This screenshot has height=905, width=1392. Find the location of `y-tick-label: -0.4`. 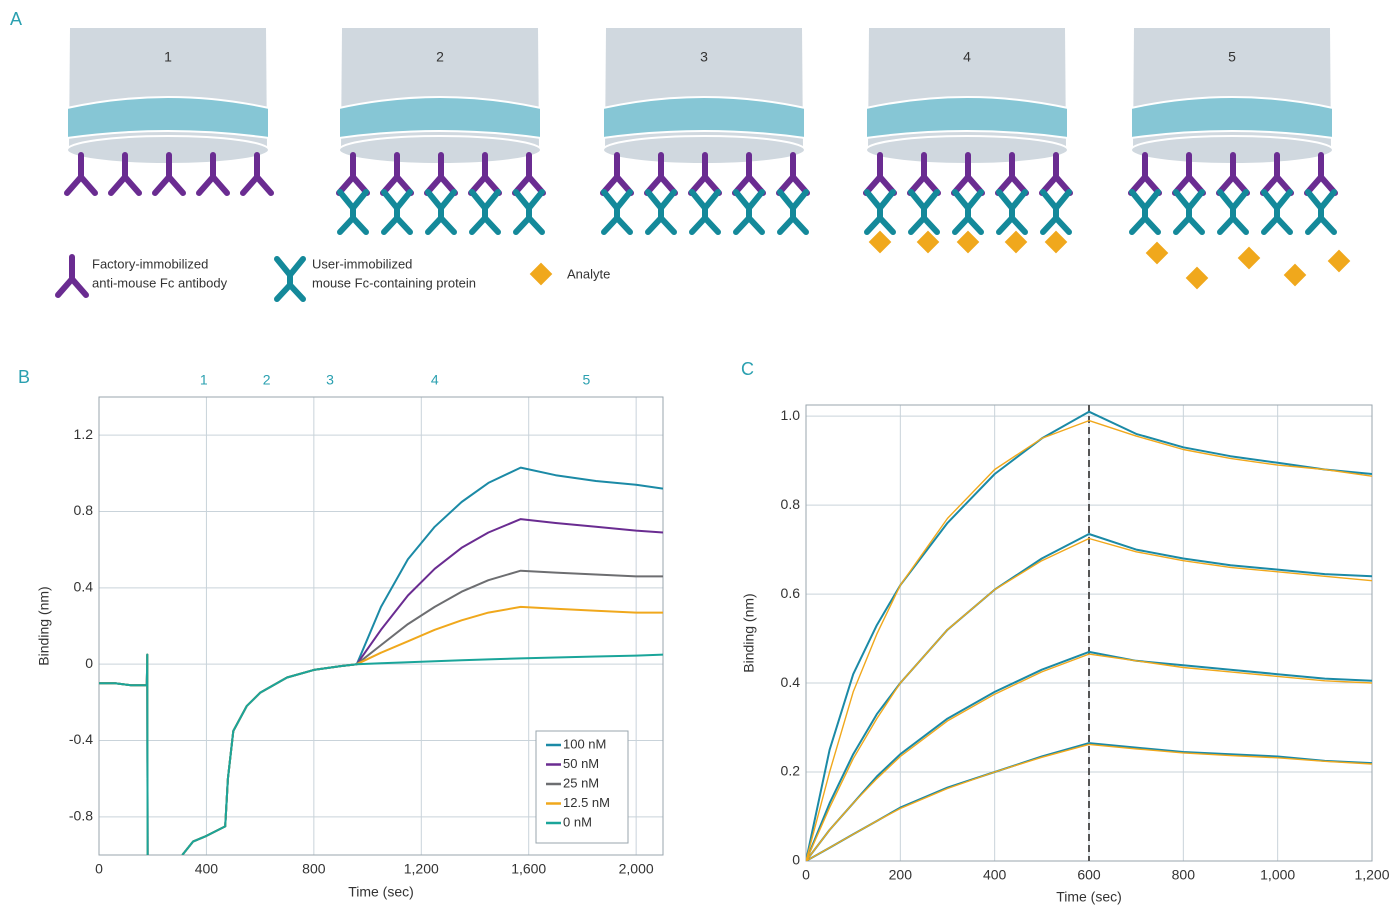

y-tick-label: -0.4 is located at coordinates (81, 739).